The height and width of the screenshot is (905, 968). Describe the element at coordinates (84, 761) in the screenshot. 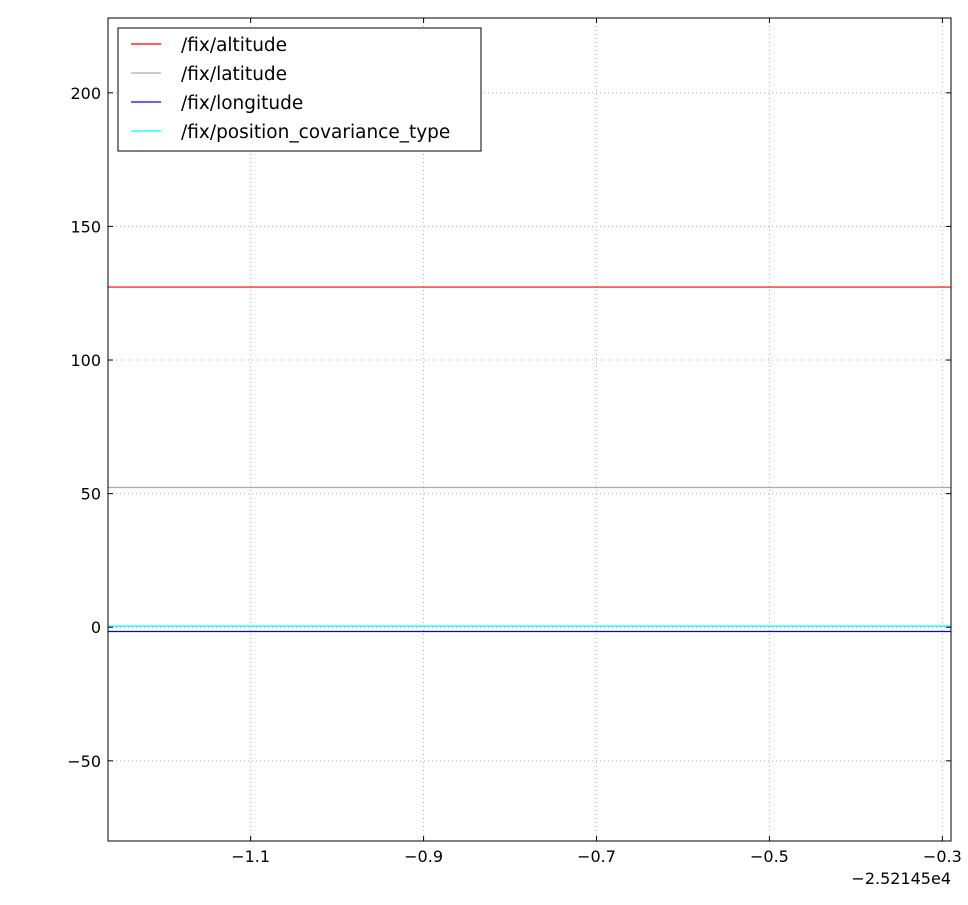

I see `y-tick-label: −50` at that location.